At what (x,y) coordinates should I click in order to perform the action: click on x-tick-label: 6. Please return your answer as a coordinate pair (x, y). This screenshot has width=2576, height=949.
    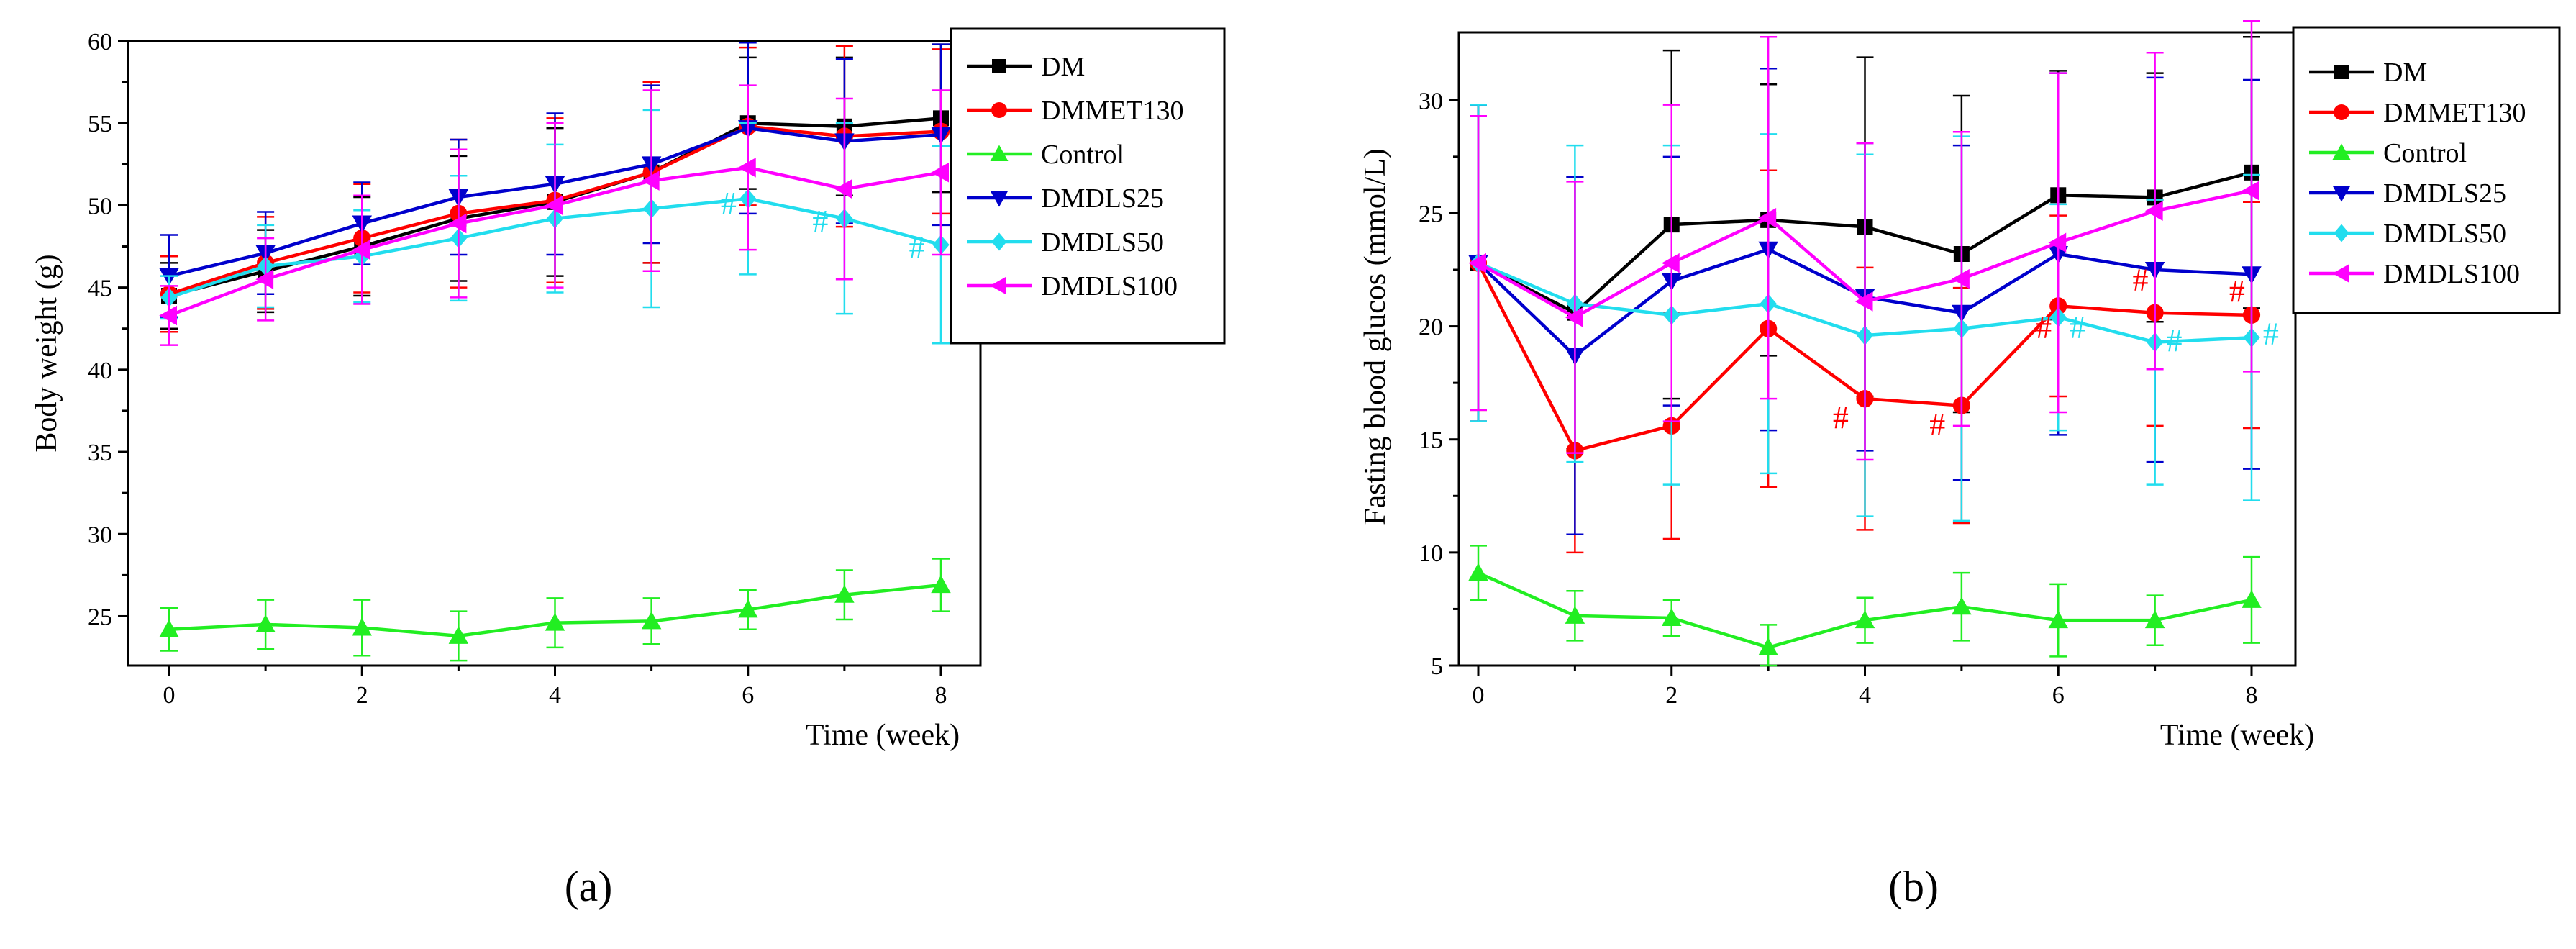
    Looking at the image, I should click on (748, 695).